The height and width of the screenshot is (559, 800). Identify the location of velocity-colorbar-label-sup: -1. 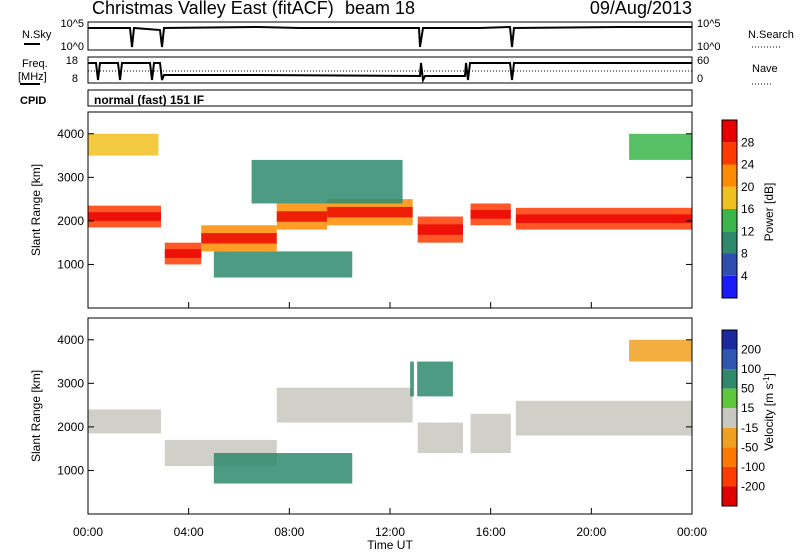
(766, 380).